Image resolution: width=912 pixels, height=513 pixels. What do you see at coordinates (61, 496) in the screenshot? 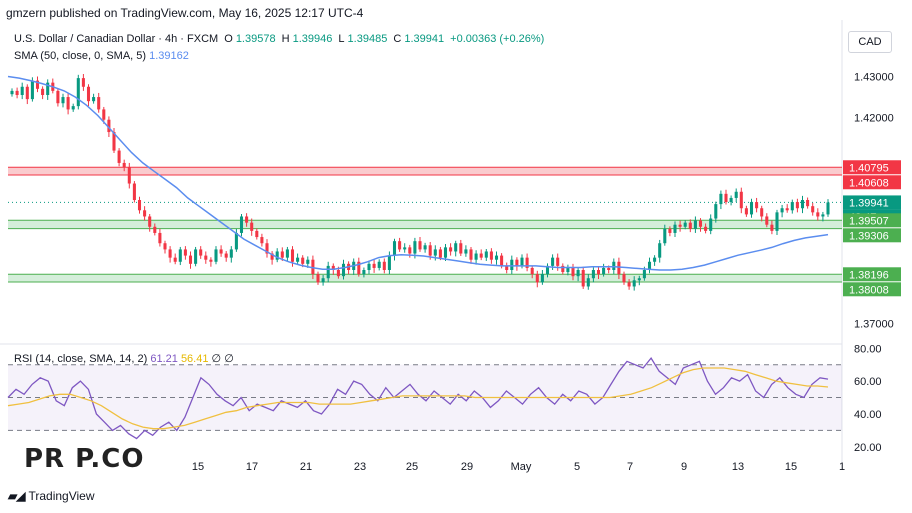
I see `footer-brand: TradingView` at bounding box center [61, 496].